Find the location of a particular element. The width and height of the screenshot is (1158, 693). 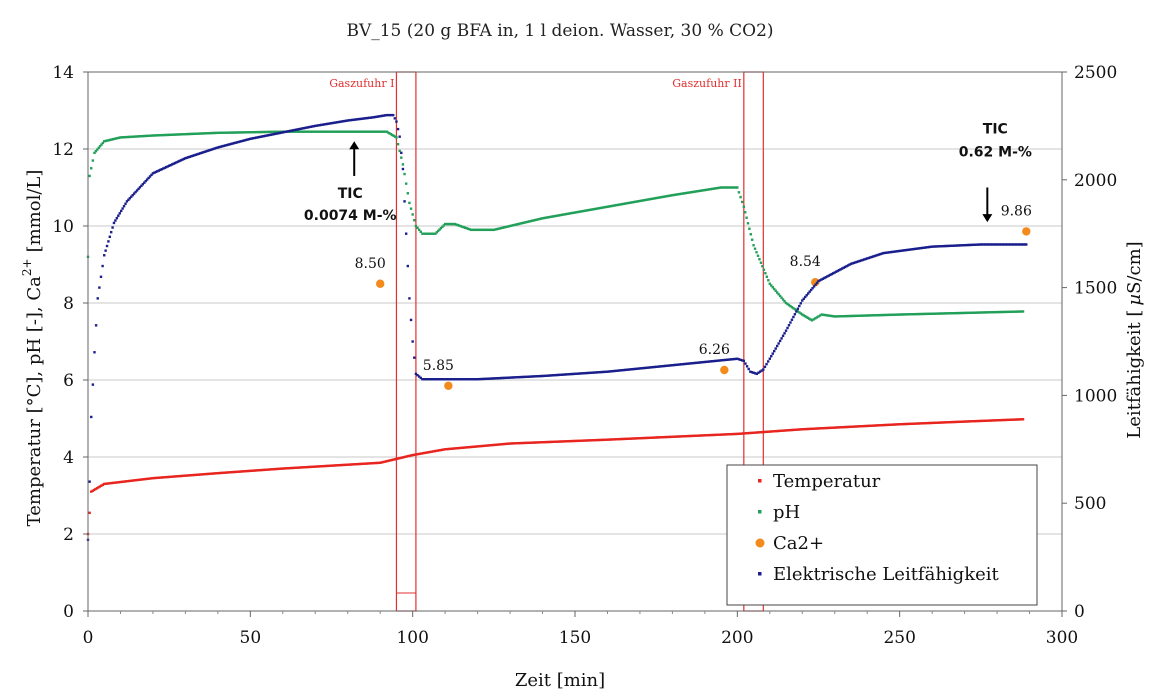

y-right-tick-label: 2500 is located at coordinates (1095, 73).